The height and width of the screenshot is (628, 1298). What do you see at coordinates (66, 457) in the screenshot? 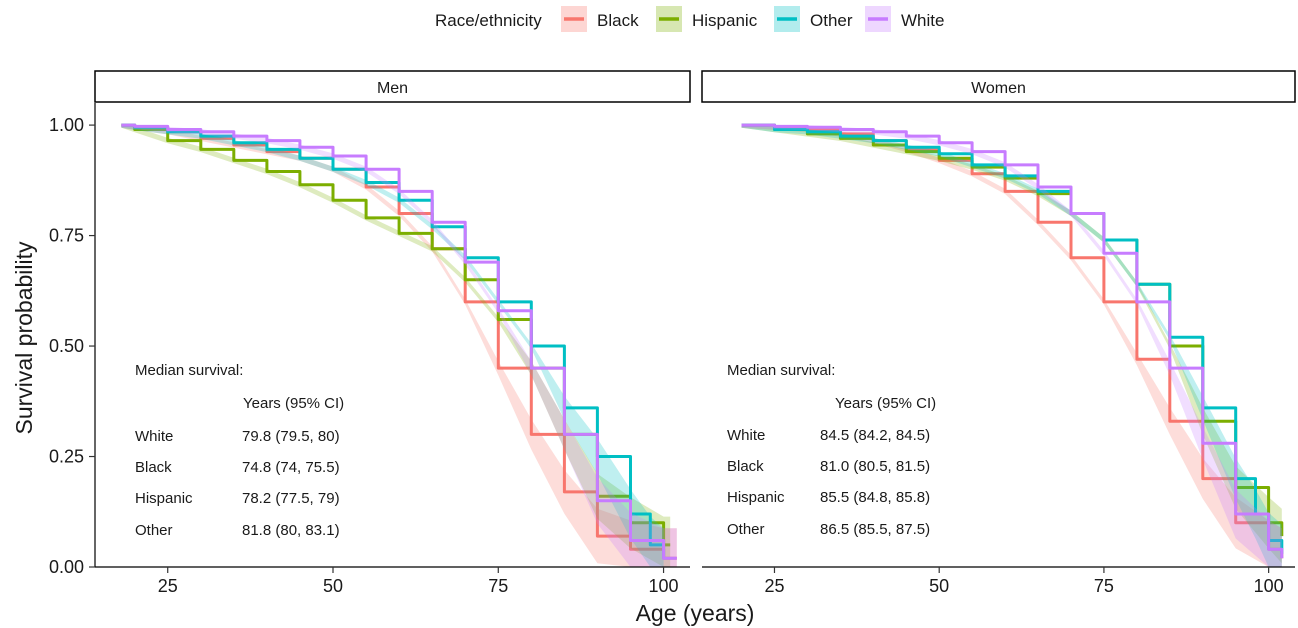
I see `y-tick-label: 0.25` at bounding box center [66, 457].